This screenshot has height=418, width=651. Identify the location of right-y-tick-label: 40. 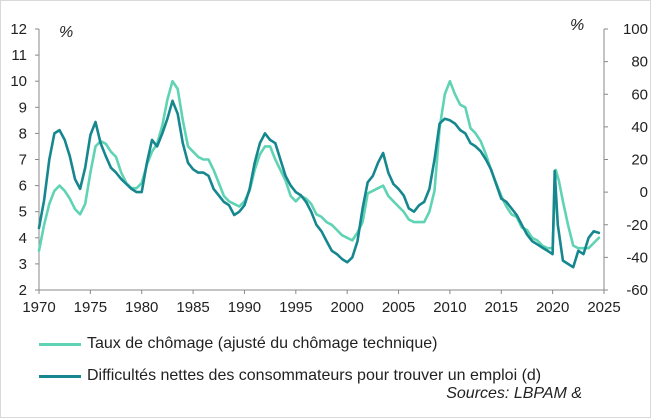
(639, 127).